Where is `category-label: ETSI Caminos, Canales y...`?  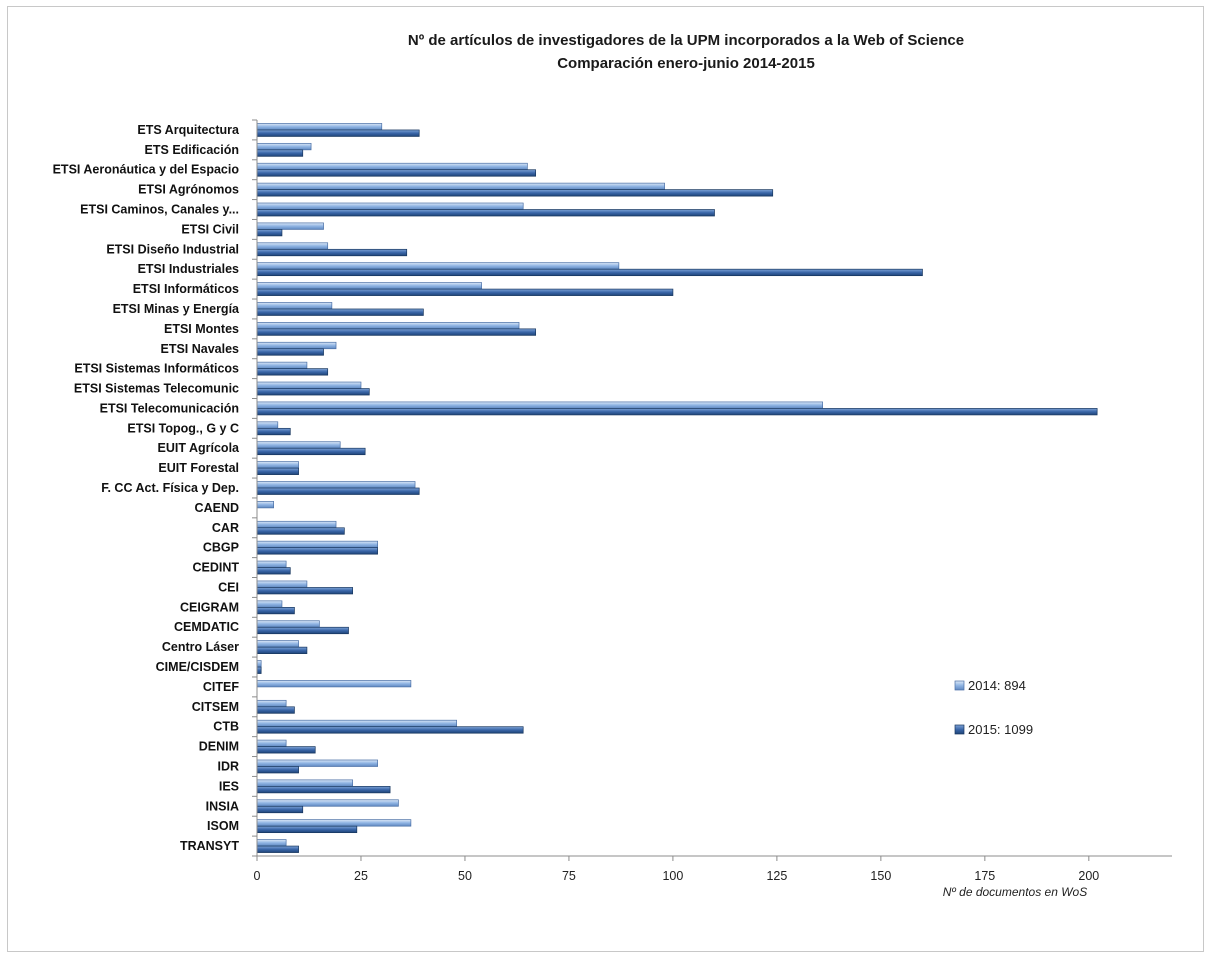
category-label: ETSI Caminos, Canales y... is located at coordinates (159, 210).